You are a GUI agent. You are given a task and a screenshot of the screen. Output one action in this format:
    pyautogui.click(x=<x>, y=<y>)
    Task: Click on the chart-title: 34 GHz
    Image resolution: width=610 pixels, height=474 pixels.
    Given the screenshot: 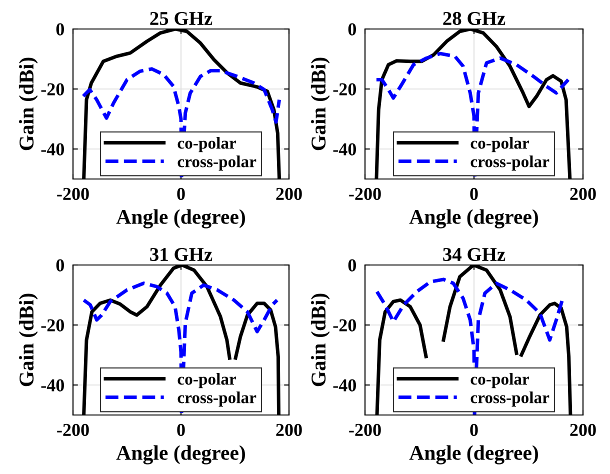 What is the action you would take?
    pyautogui.click(x=474, y=255)
    